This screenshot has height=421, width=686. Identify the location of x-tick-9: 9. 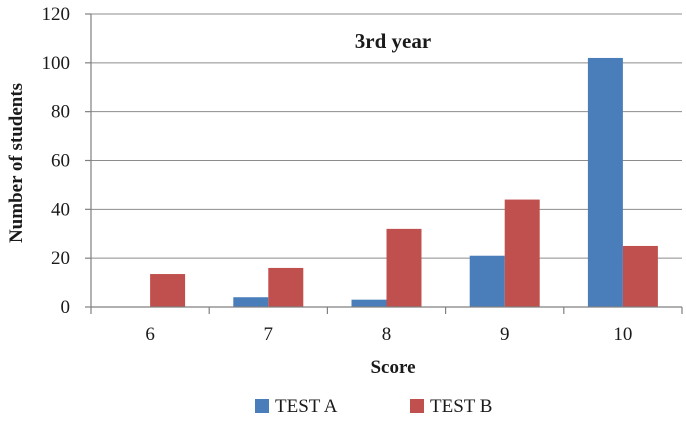
(505, 334).